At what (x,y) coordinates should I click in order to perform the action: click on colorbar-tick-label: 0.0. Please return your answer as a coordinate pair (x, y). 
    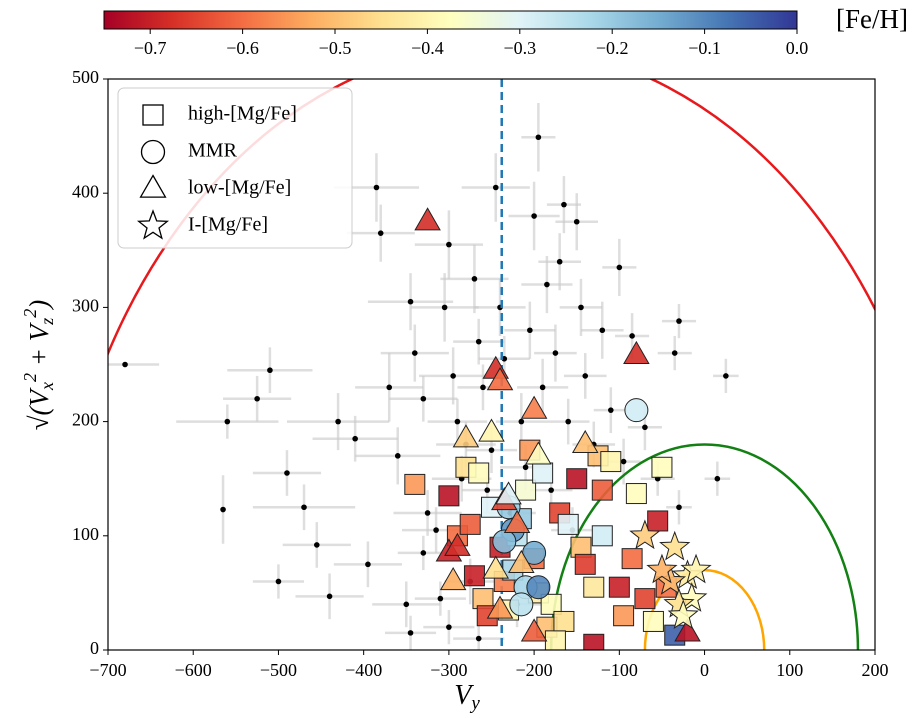
    Looking at the image, I should click on (797, 48).